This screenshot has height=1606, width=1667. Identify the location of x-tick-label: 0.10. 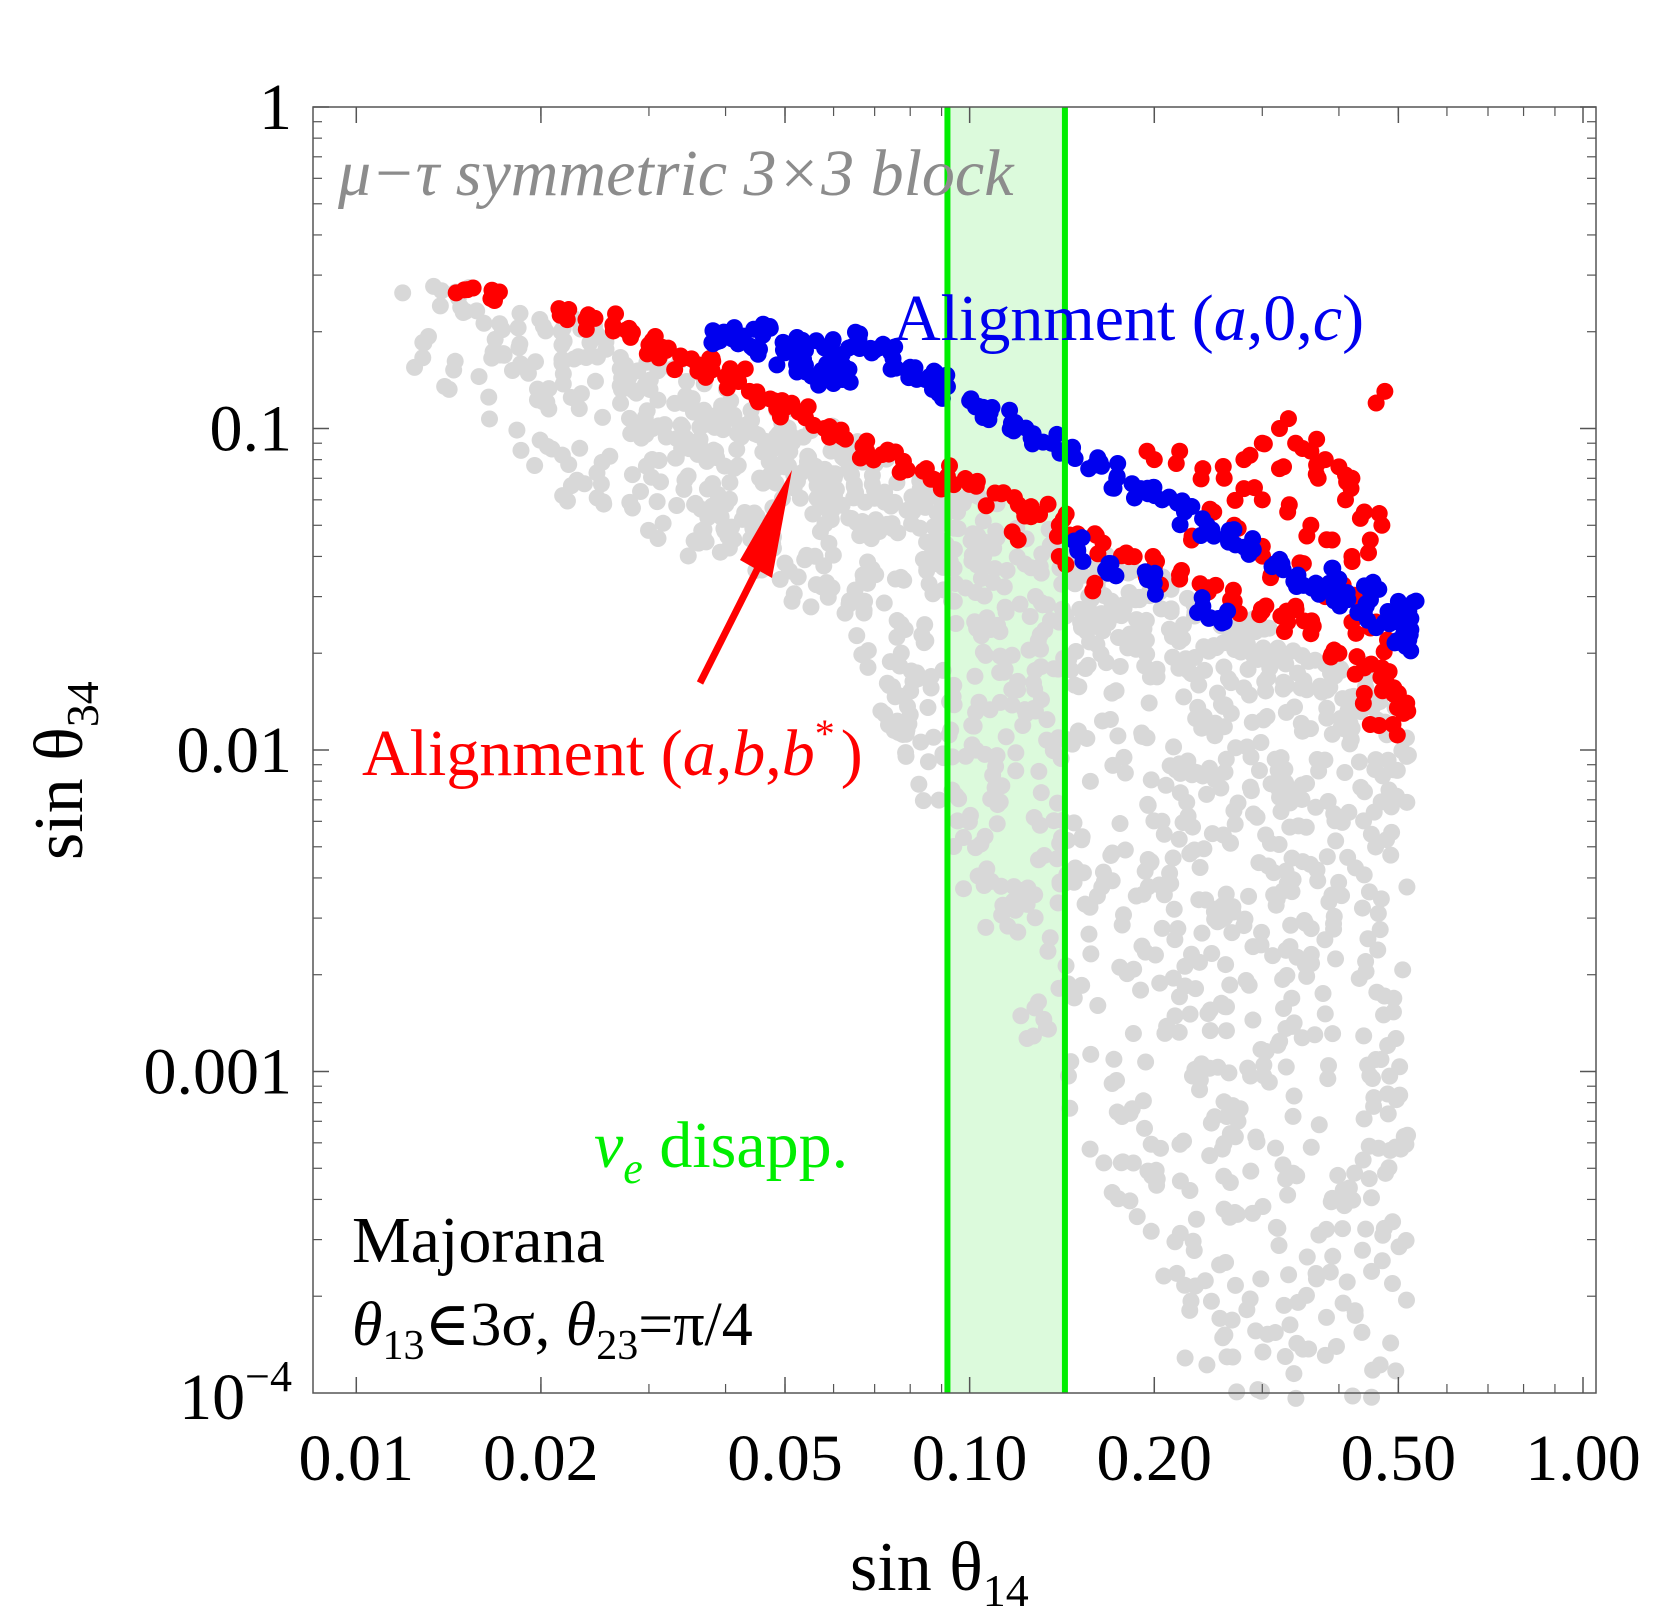
(970, 1458).